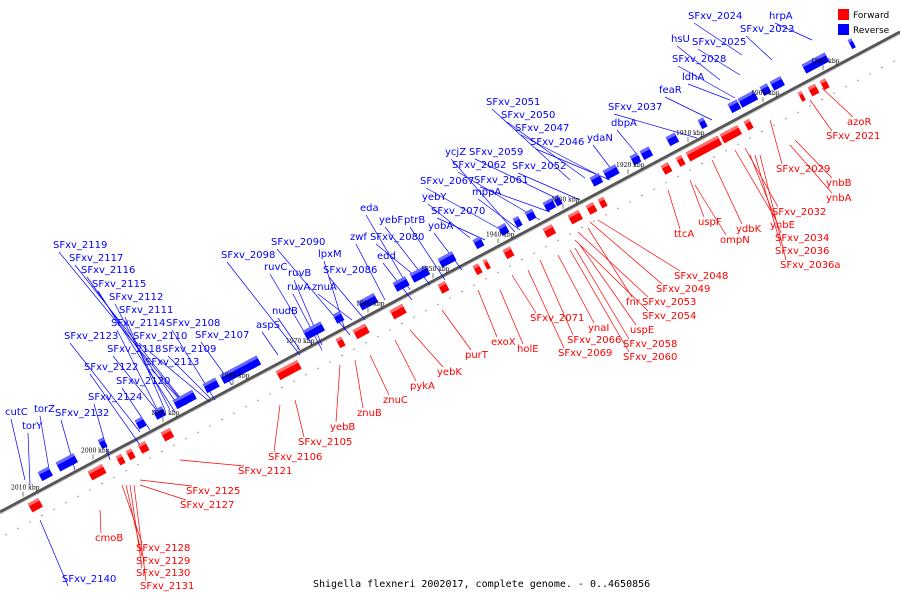 Image resolution: width=900 pixels, height=600 pixels. I want to click on reverse-gene-label: SFxv_2025, so click(719, 42).